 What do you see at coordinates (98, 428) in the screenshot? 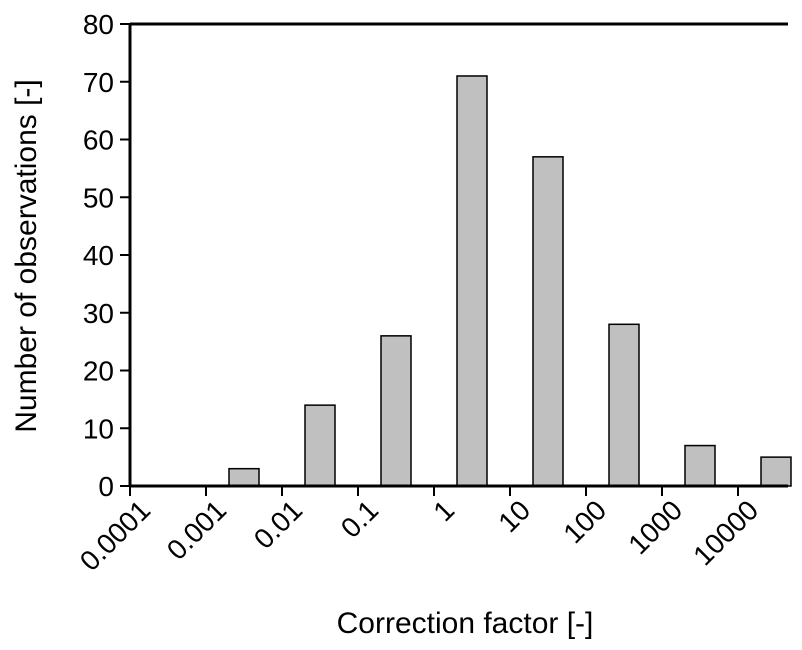
I see `y-tick-label-1: 10` at bounding box center [98, 428].